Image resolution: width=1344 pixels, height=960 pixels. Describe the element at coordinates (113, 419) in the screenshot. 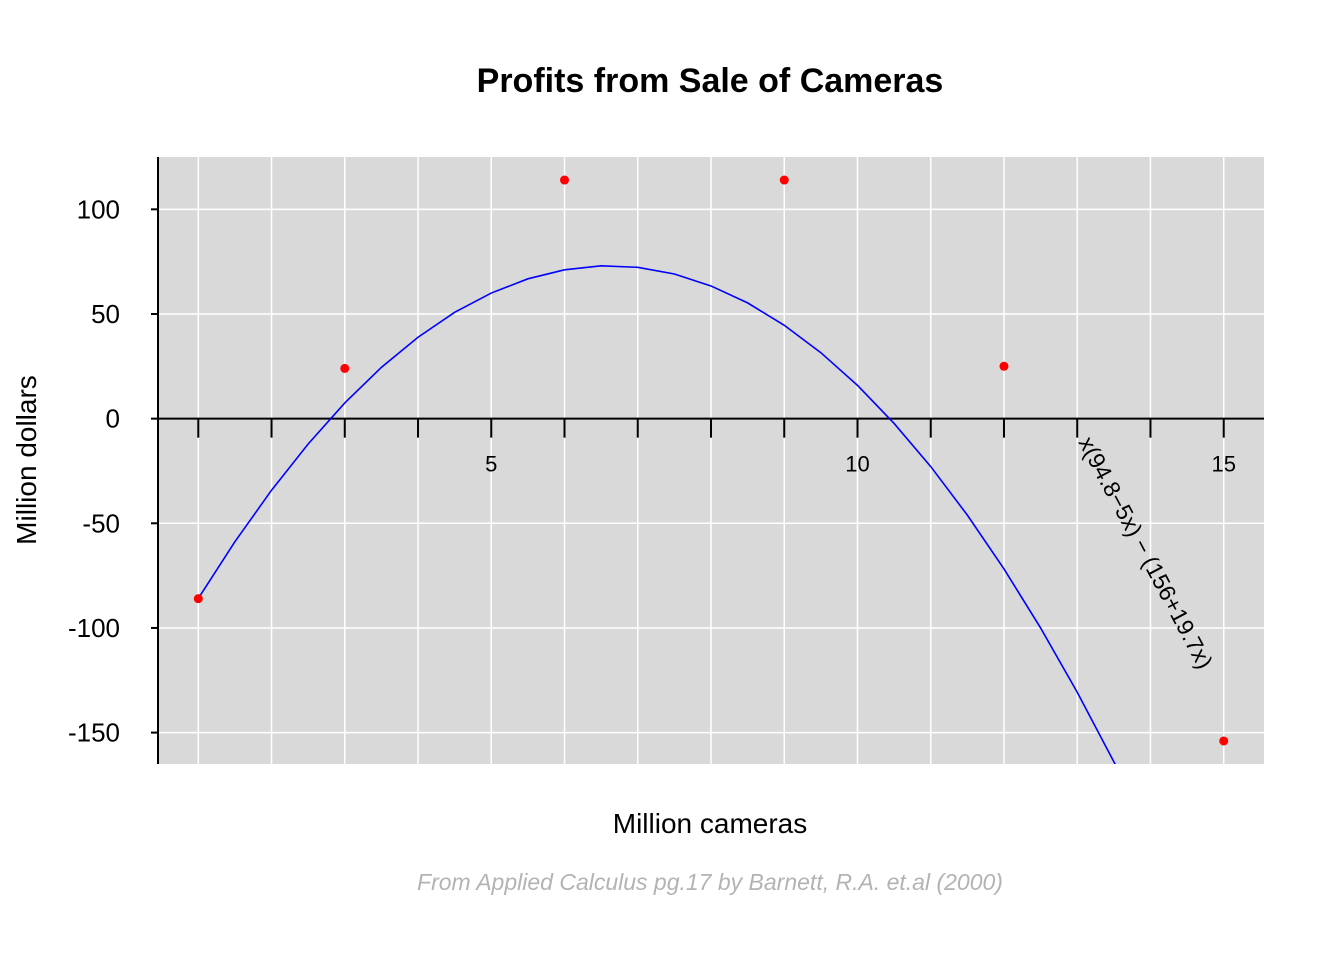

I see `y-tick-label: 0` at that location.